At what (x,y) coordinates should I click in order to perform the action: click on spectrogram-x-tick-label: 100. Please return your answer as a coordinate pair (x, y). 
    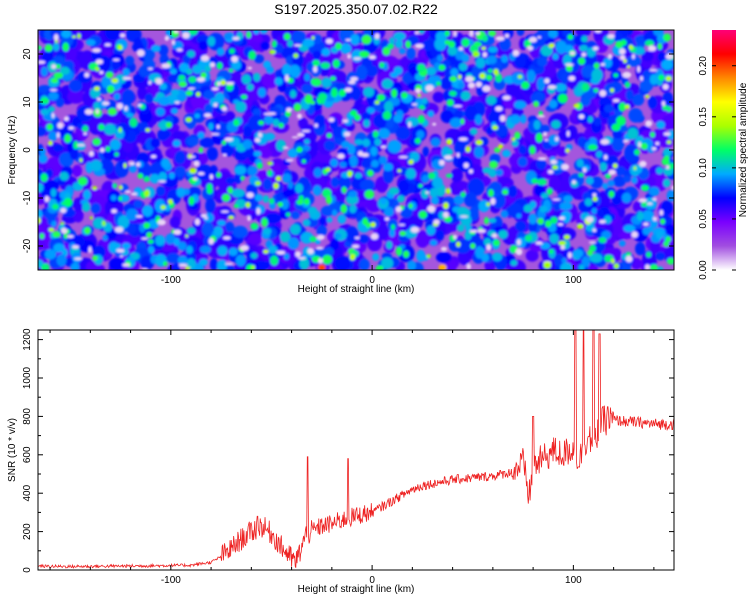
    Looking at the image, I should click on (573, 280).